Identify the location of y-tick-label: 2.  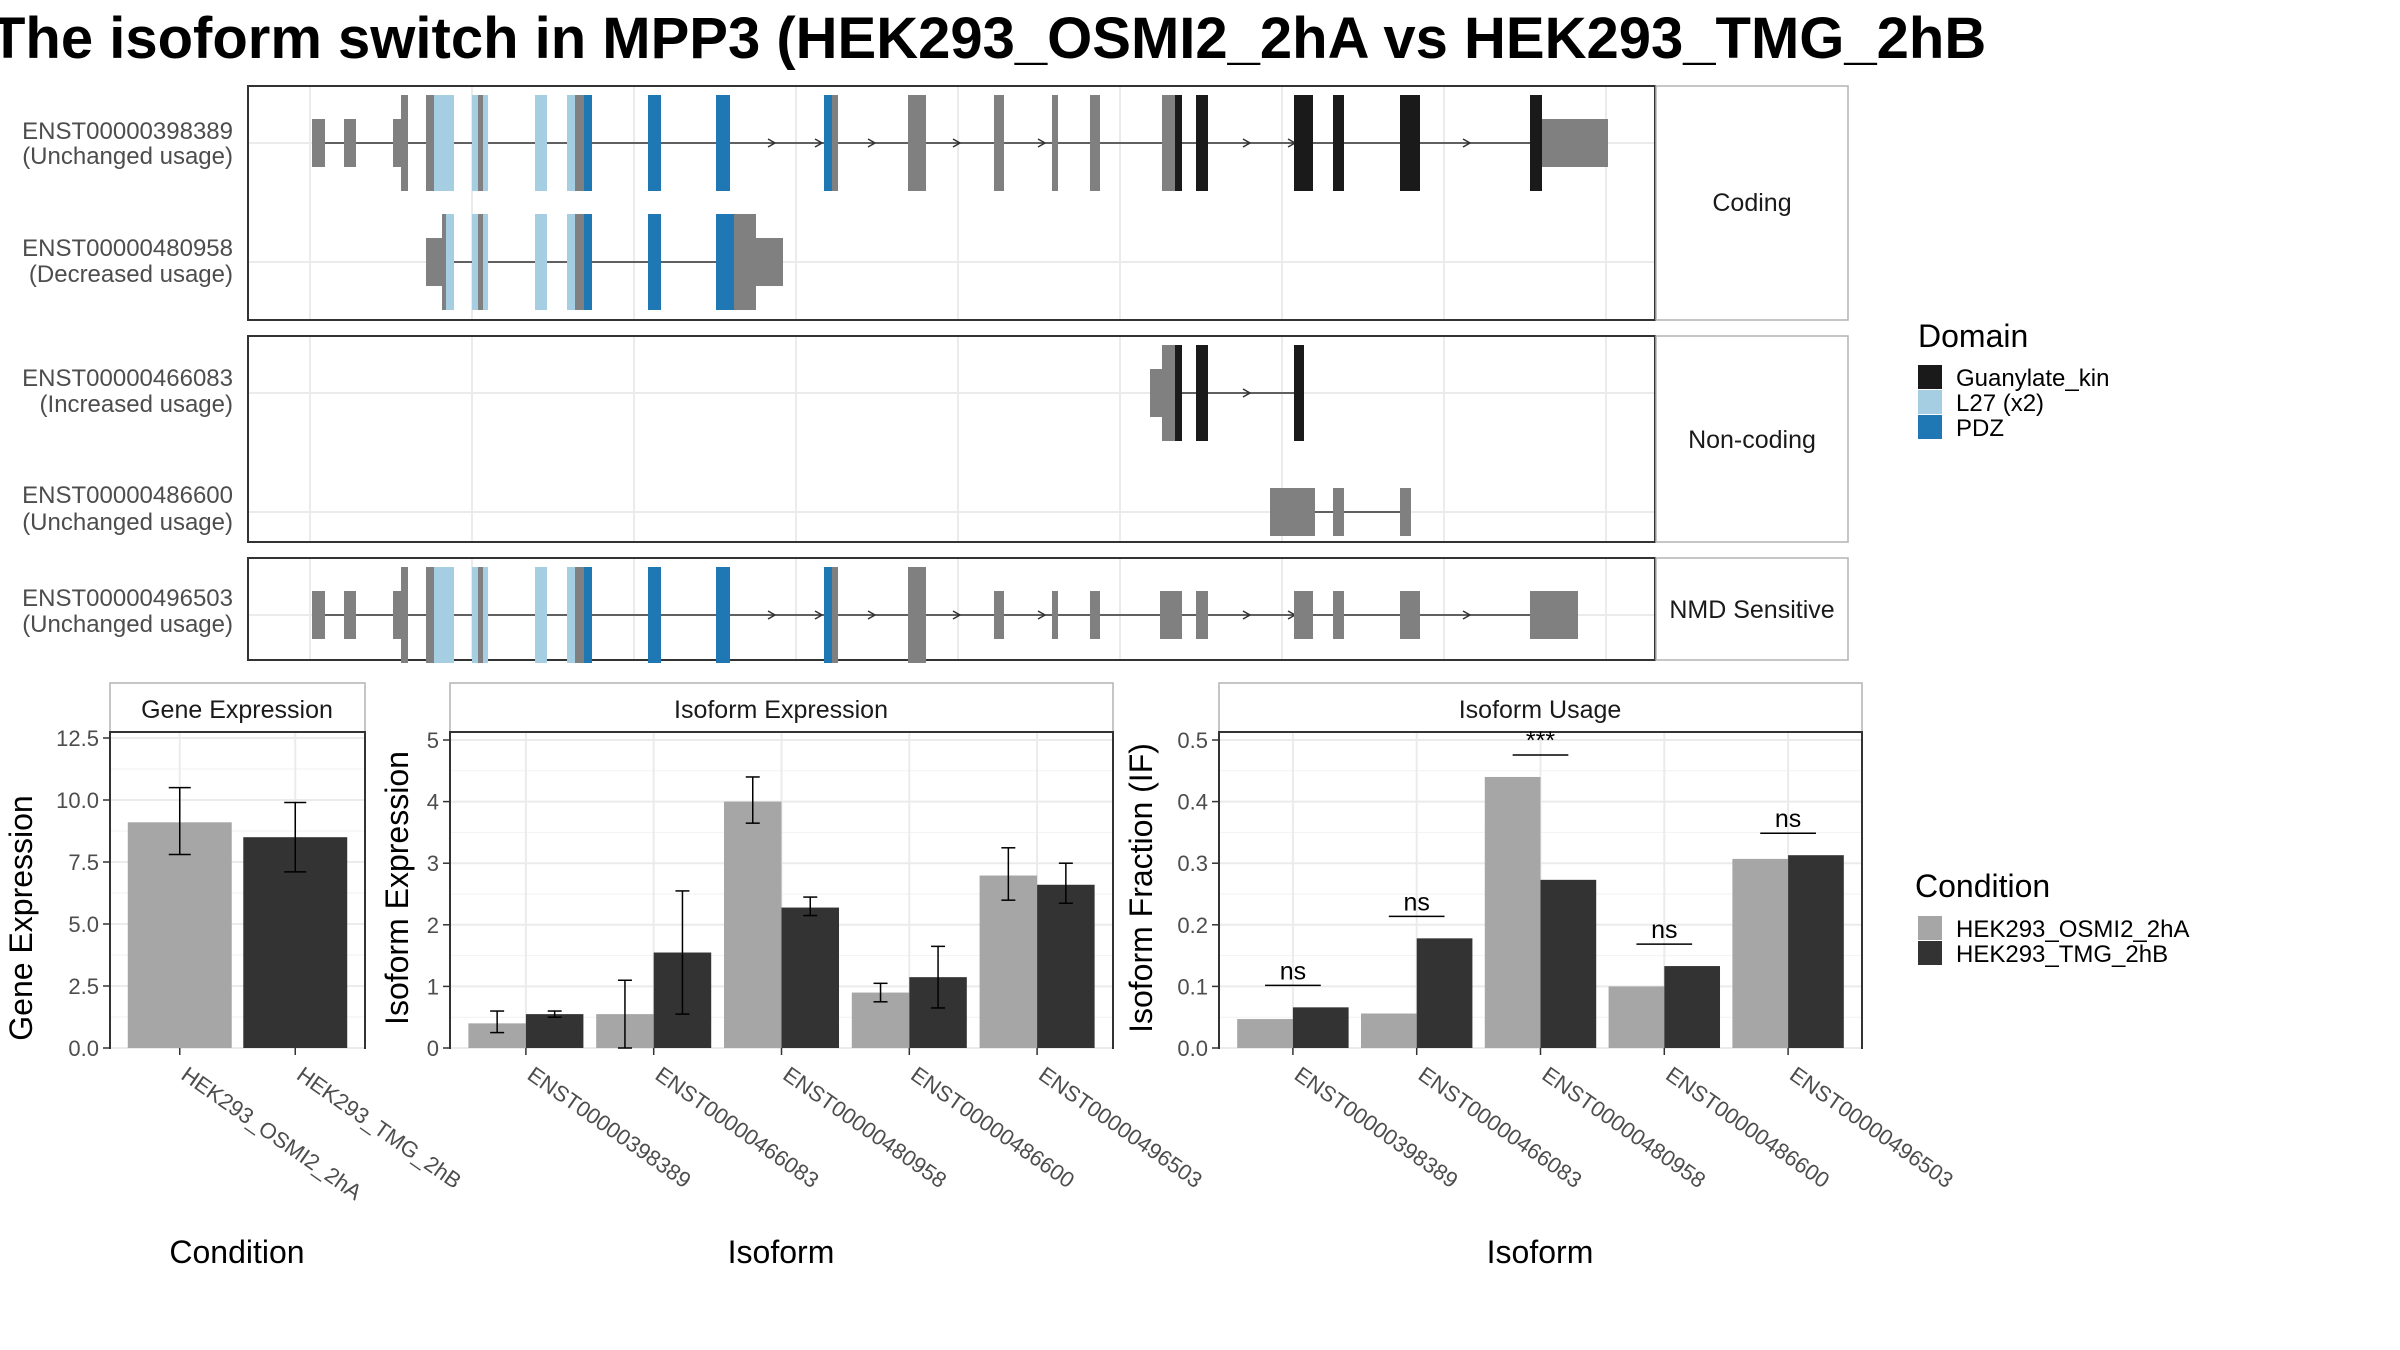
(433, 925).